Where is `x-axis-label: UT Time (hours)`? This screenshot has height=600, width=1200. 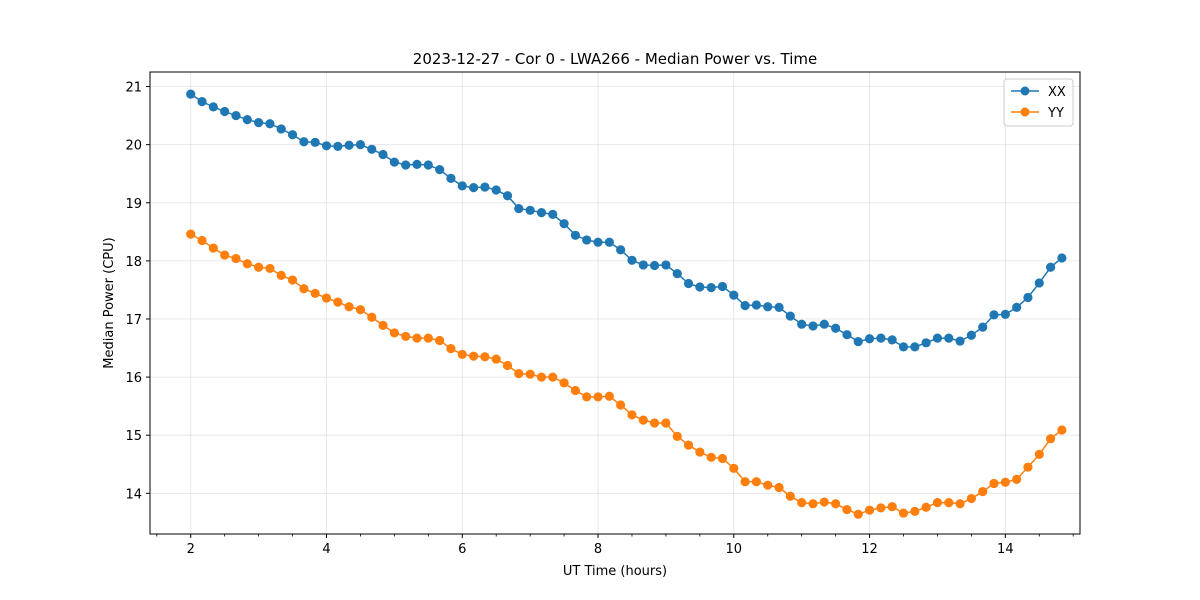 x-axis-label: UT Time (hours) is located at coordinates (615, 571).